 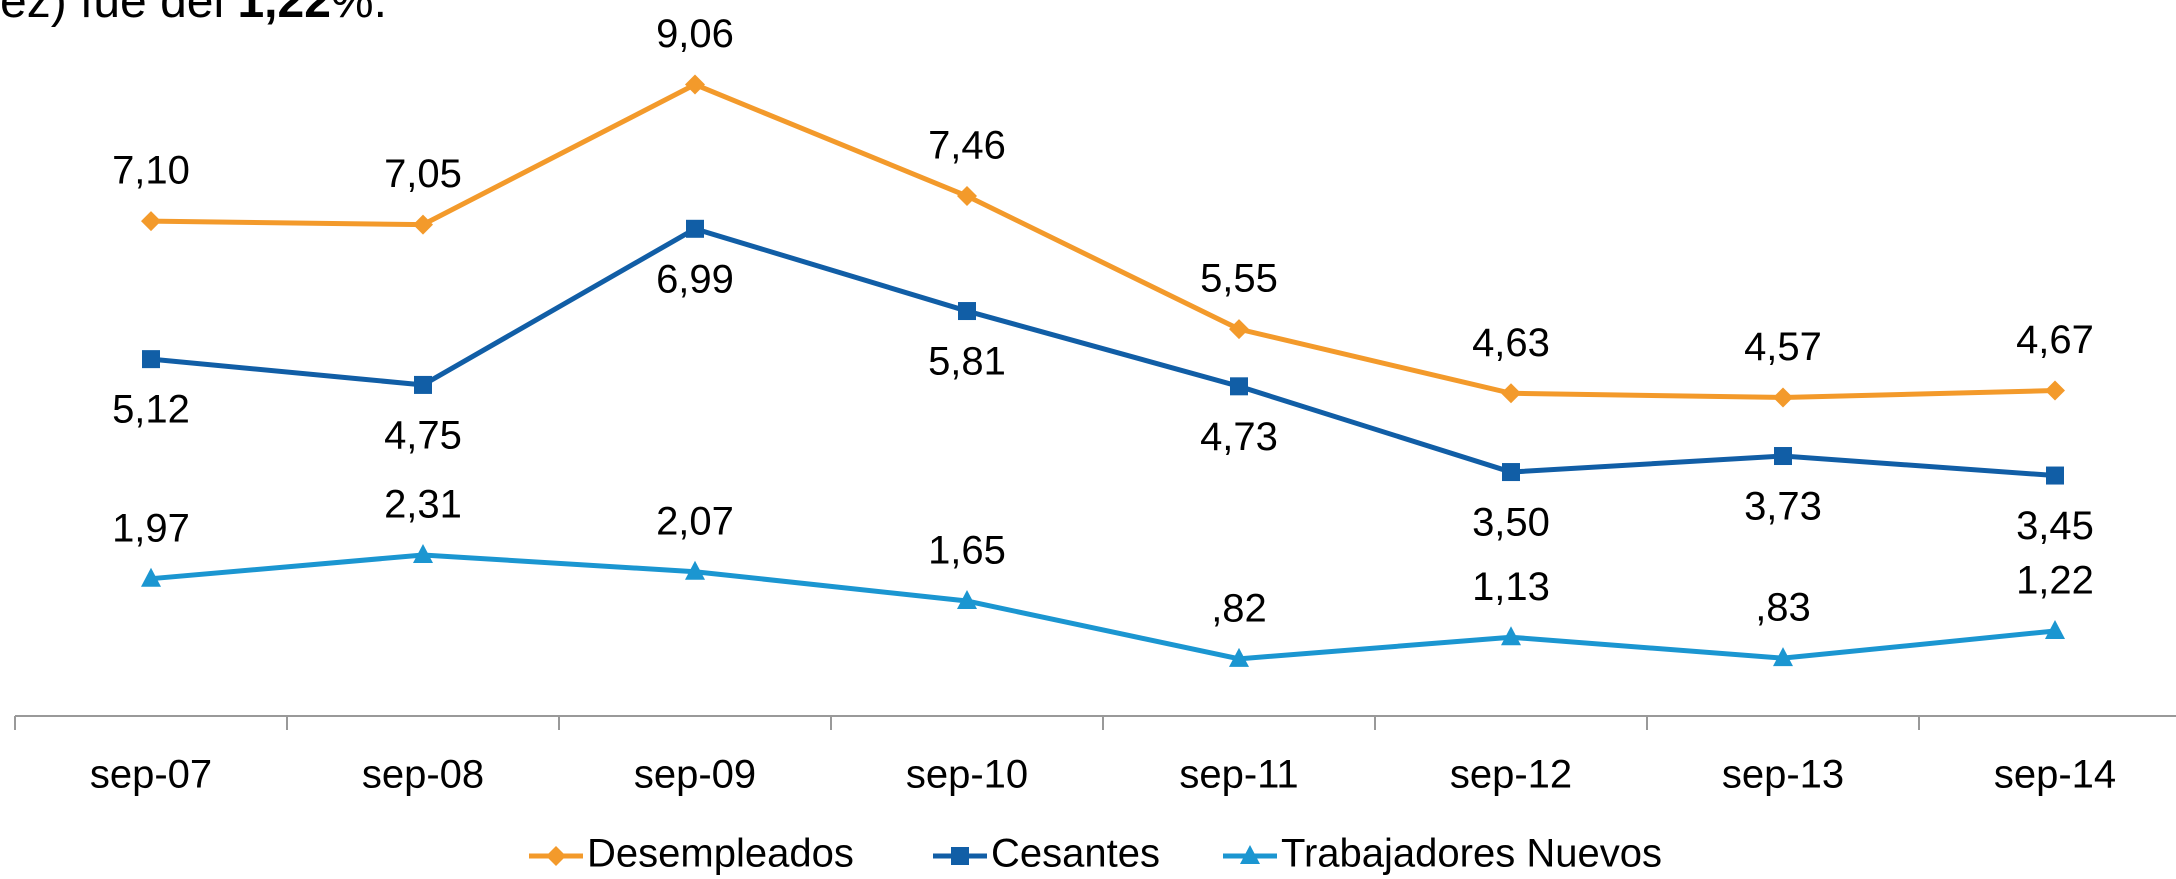 I want to click on data-label: ,83, so click(x=1783, y=608).